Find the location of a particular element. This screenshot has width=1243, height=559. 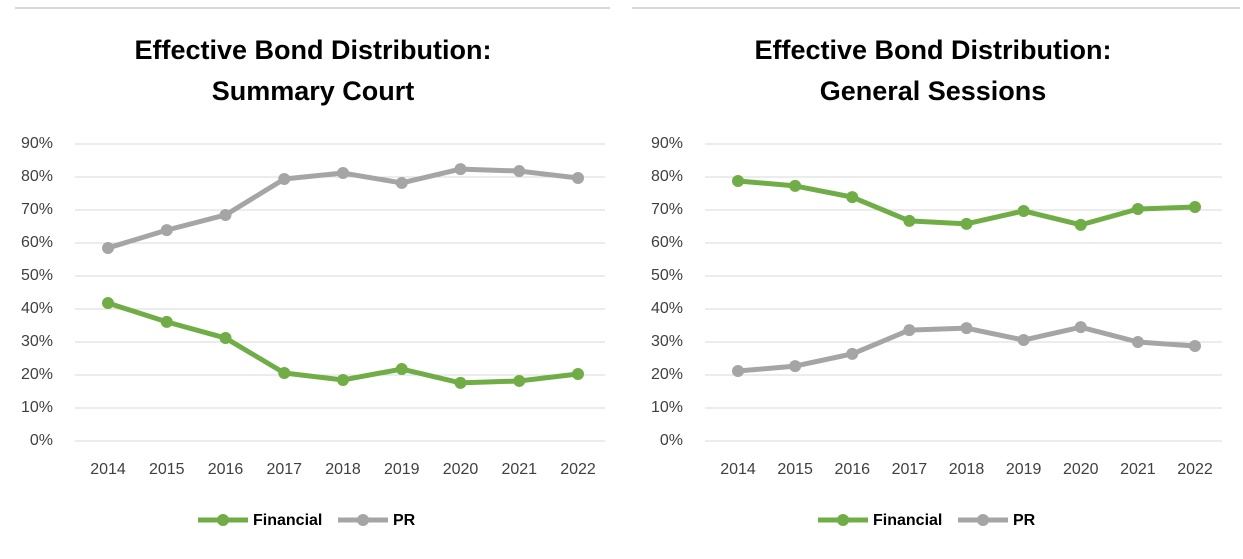

chart-title: Summary Court is located at coordinates (313, 91).